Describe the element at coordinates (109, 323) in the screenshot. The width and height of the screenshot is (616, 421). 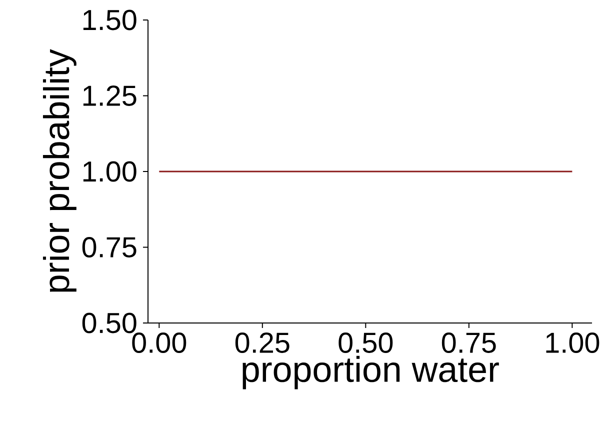
I see `y-tick-label: 0.50` at that location.